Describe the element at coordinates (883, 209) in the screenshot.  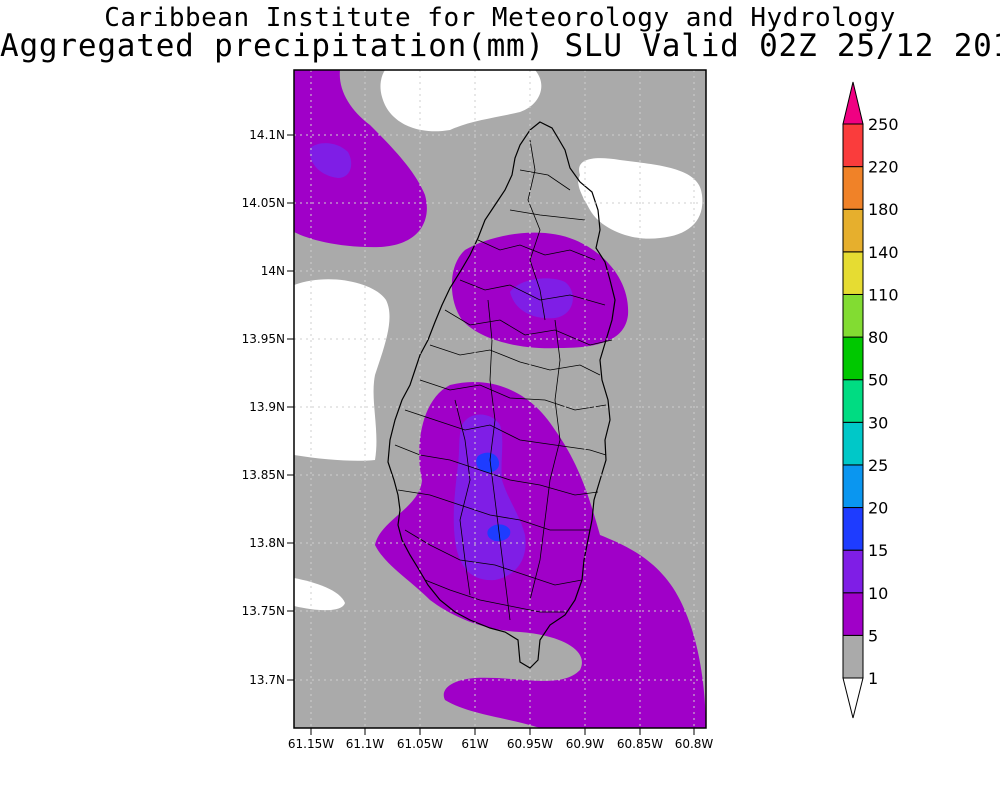
I see `colorbar-label: 180` at that location.